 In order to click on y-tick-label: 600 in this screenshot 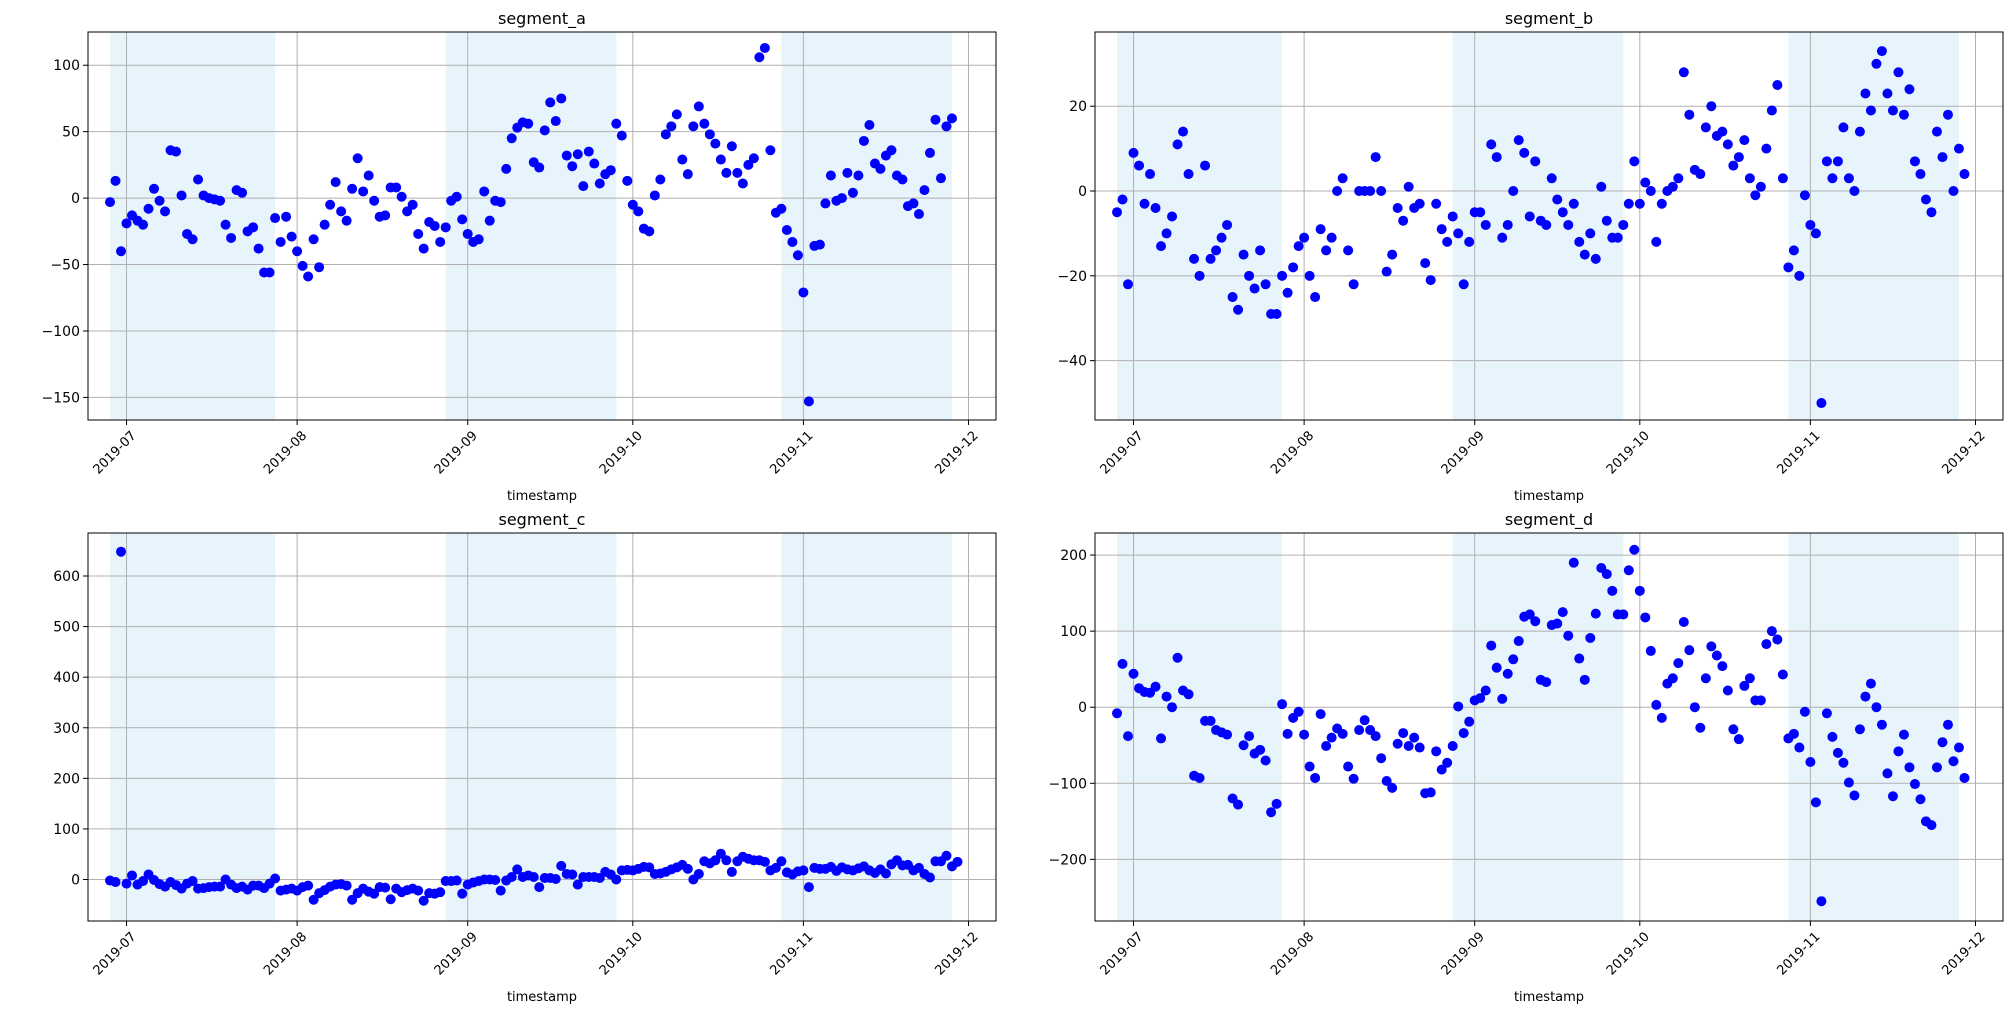, I will do `click(66, 577)`.